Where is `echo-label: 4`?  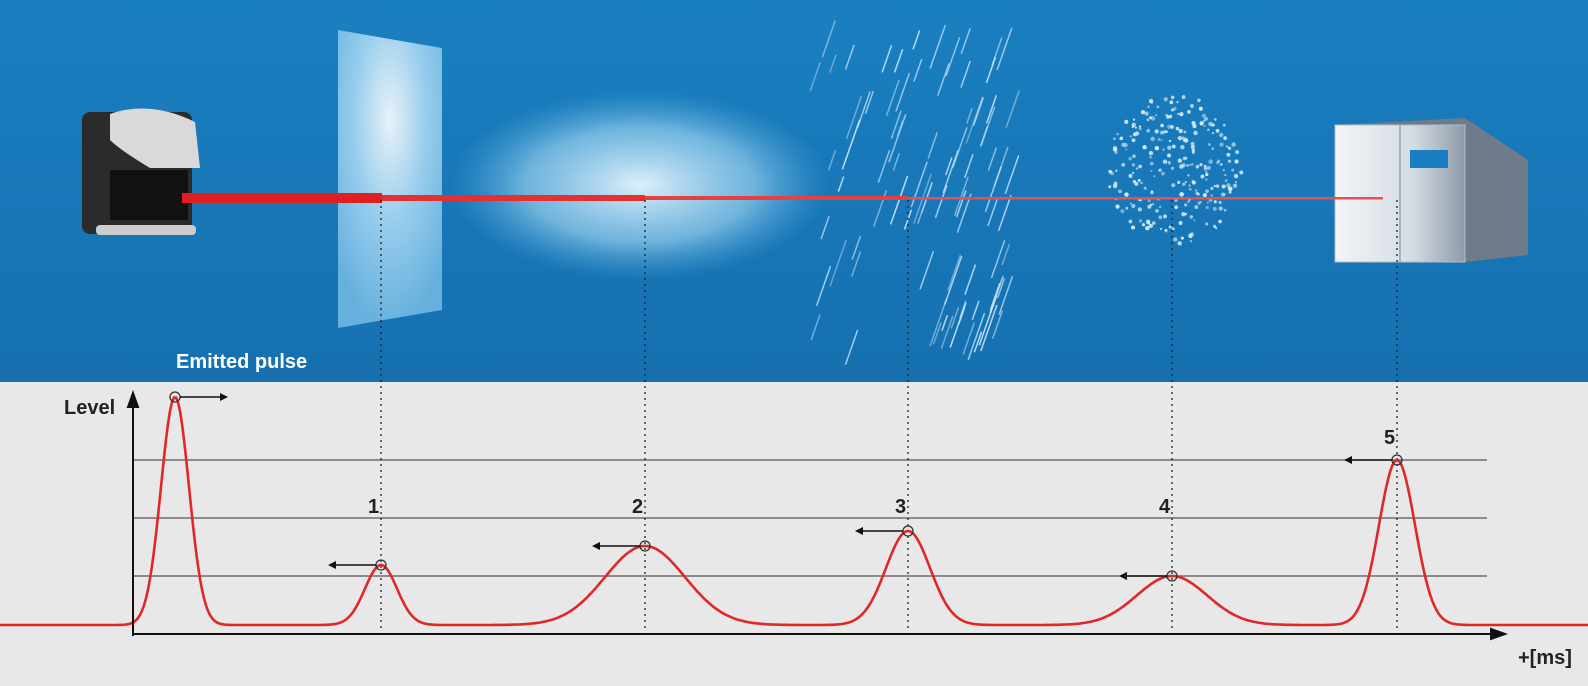
echo-label: 4 is located at coordinates (1165, 507).